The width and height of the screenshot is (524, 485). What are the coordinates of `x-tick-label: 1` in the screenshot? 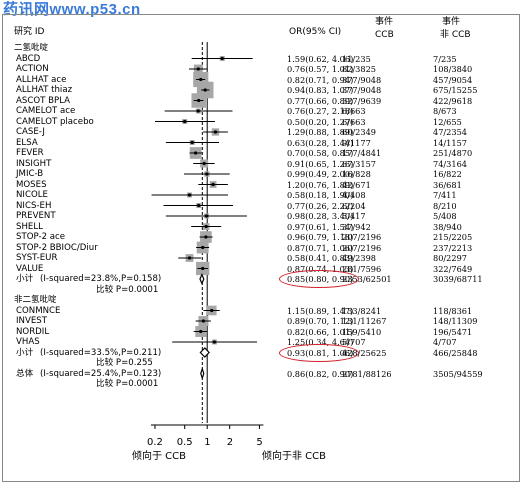 It's located at (207, 442).